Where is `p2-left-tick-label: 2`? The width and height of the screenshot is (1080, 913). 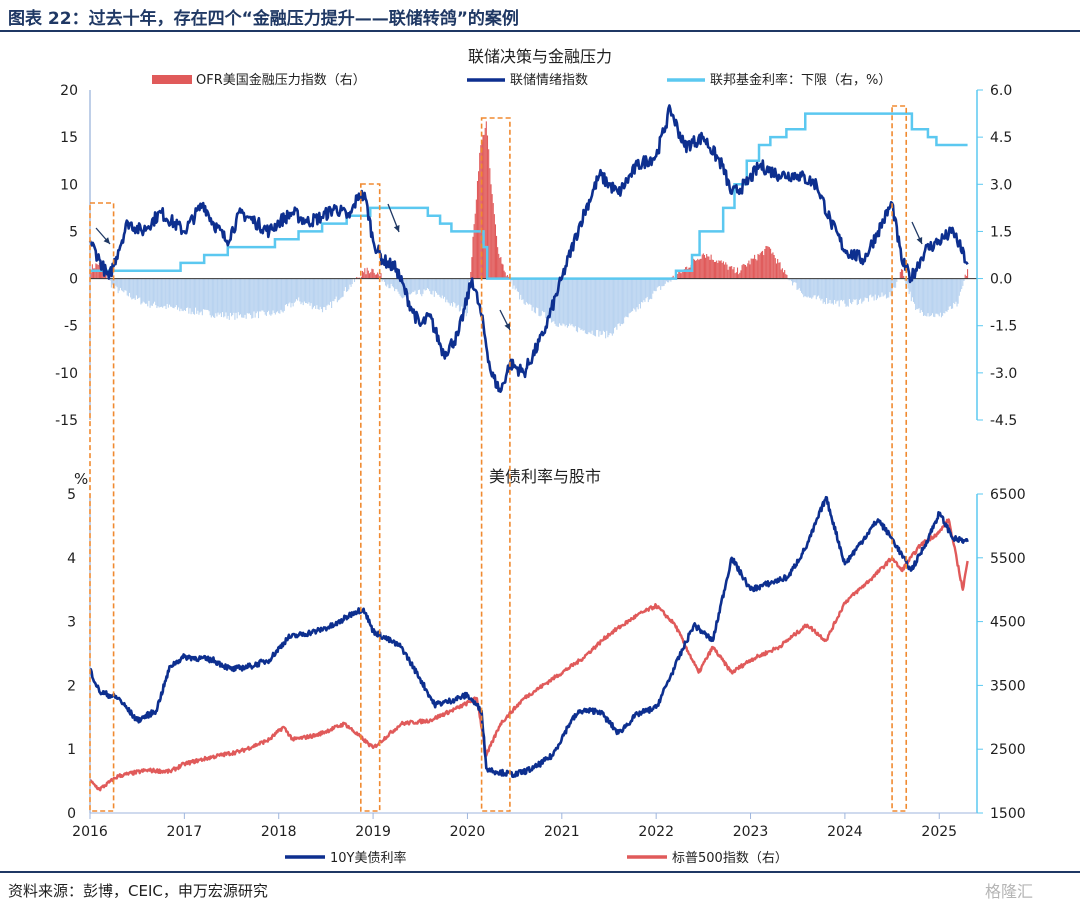
p2-left-tick-label: 2 is located at coordinates (71, 686).